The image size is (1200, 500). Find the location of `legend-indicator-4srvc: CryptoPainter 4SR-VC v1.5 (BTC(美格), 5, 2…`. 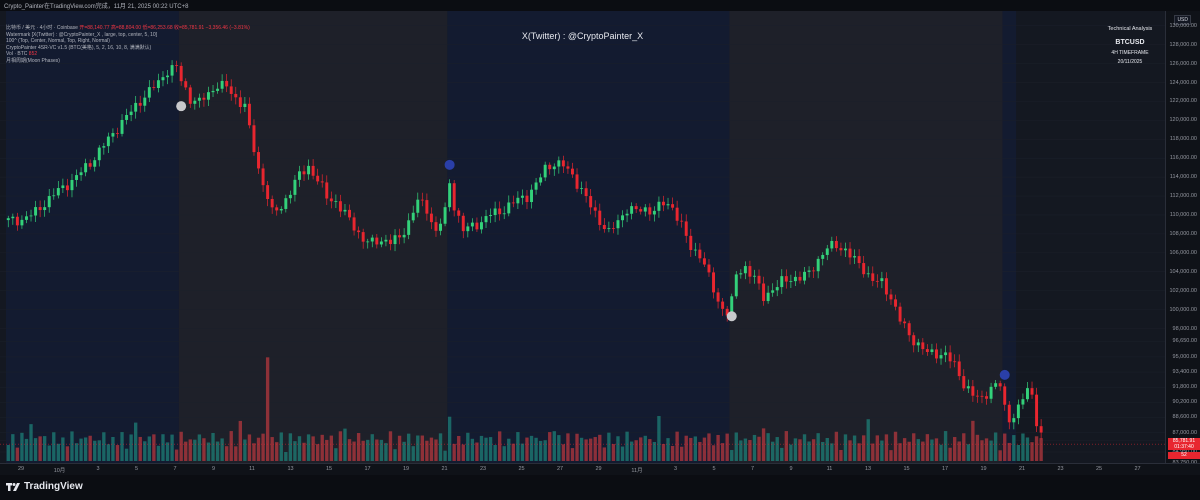

legend-indicator-4srvc: CryptoPainter 4SR-VC v1.5 (BTC(美格), 5, 2… is located at coordinates (79, 47).